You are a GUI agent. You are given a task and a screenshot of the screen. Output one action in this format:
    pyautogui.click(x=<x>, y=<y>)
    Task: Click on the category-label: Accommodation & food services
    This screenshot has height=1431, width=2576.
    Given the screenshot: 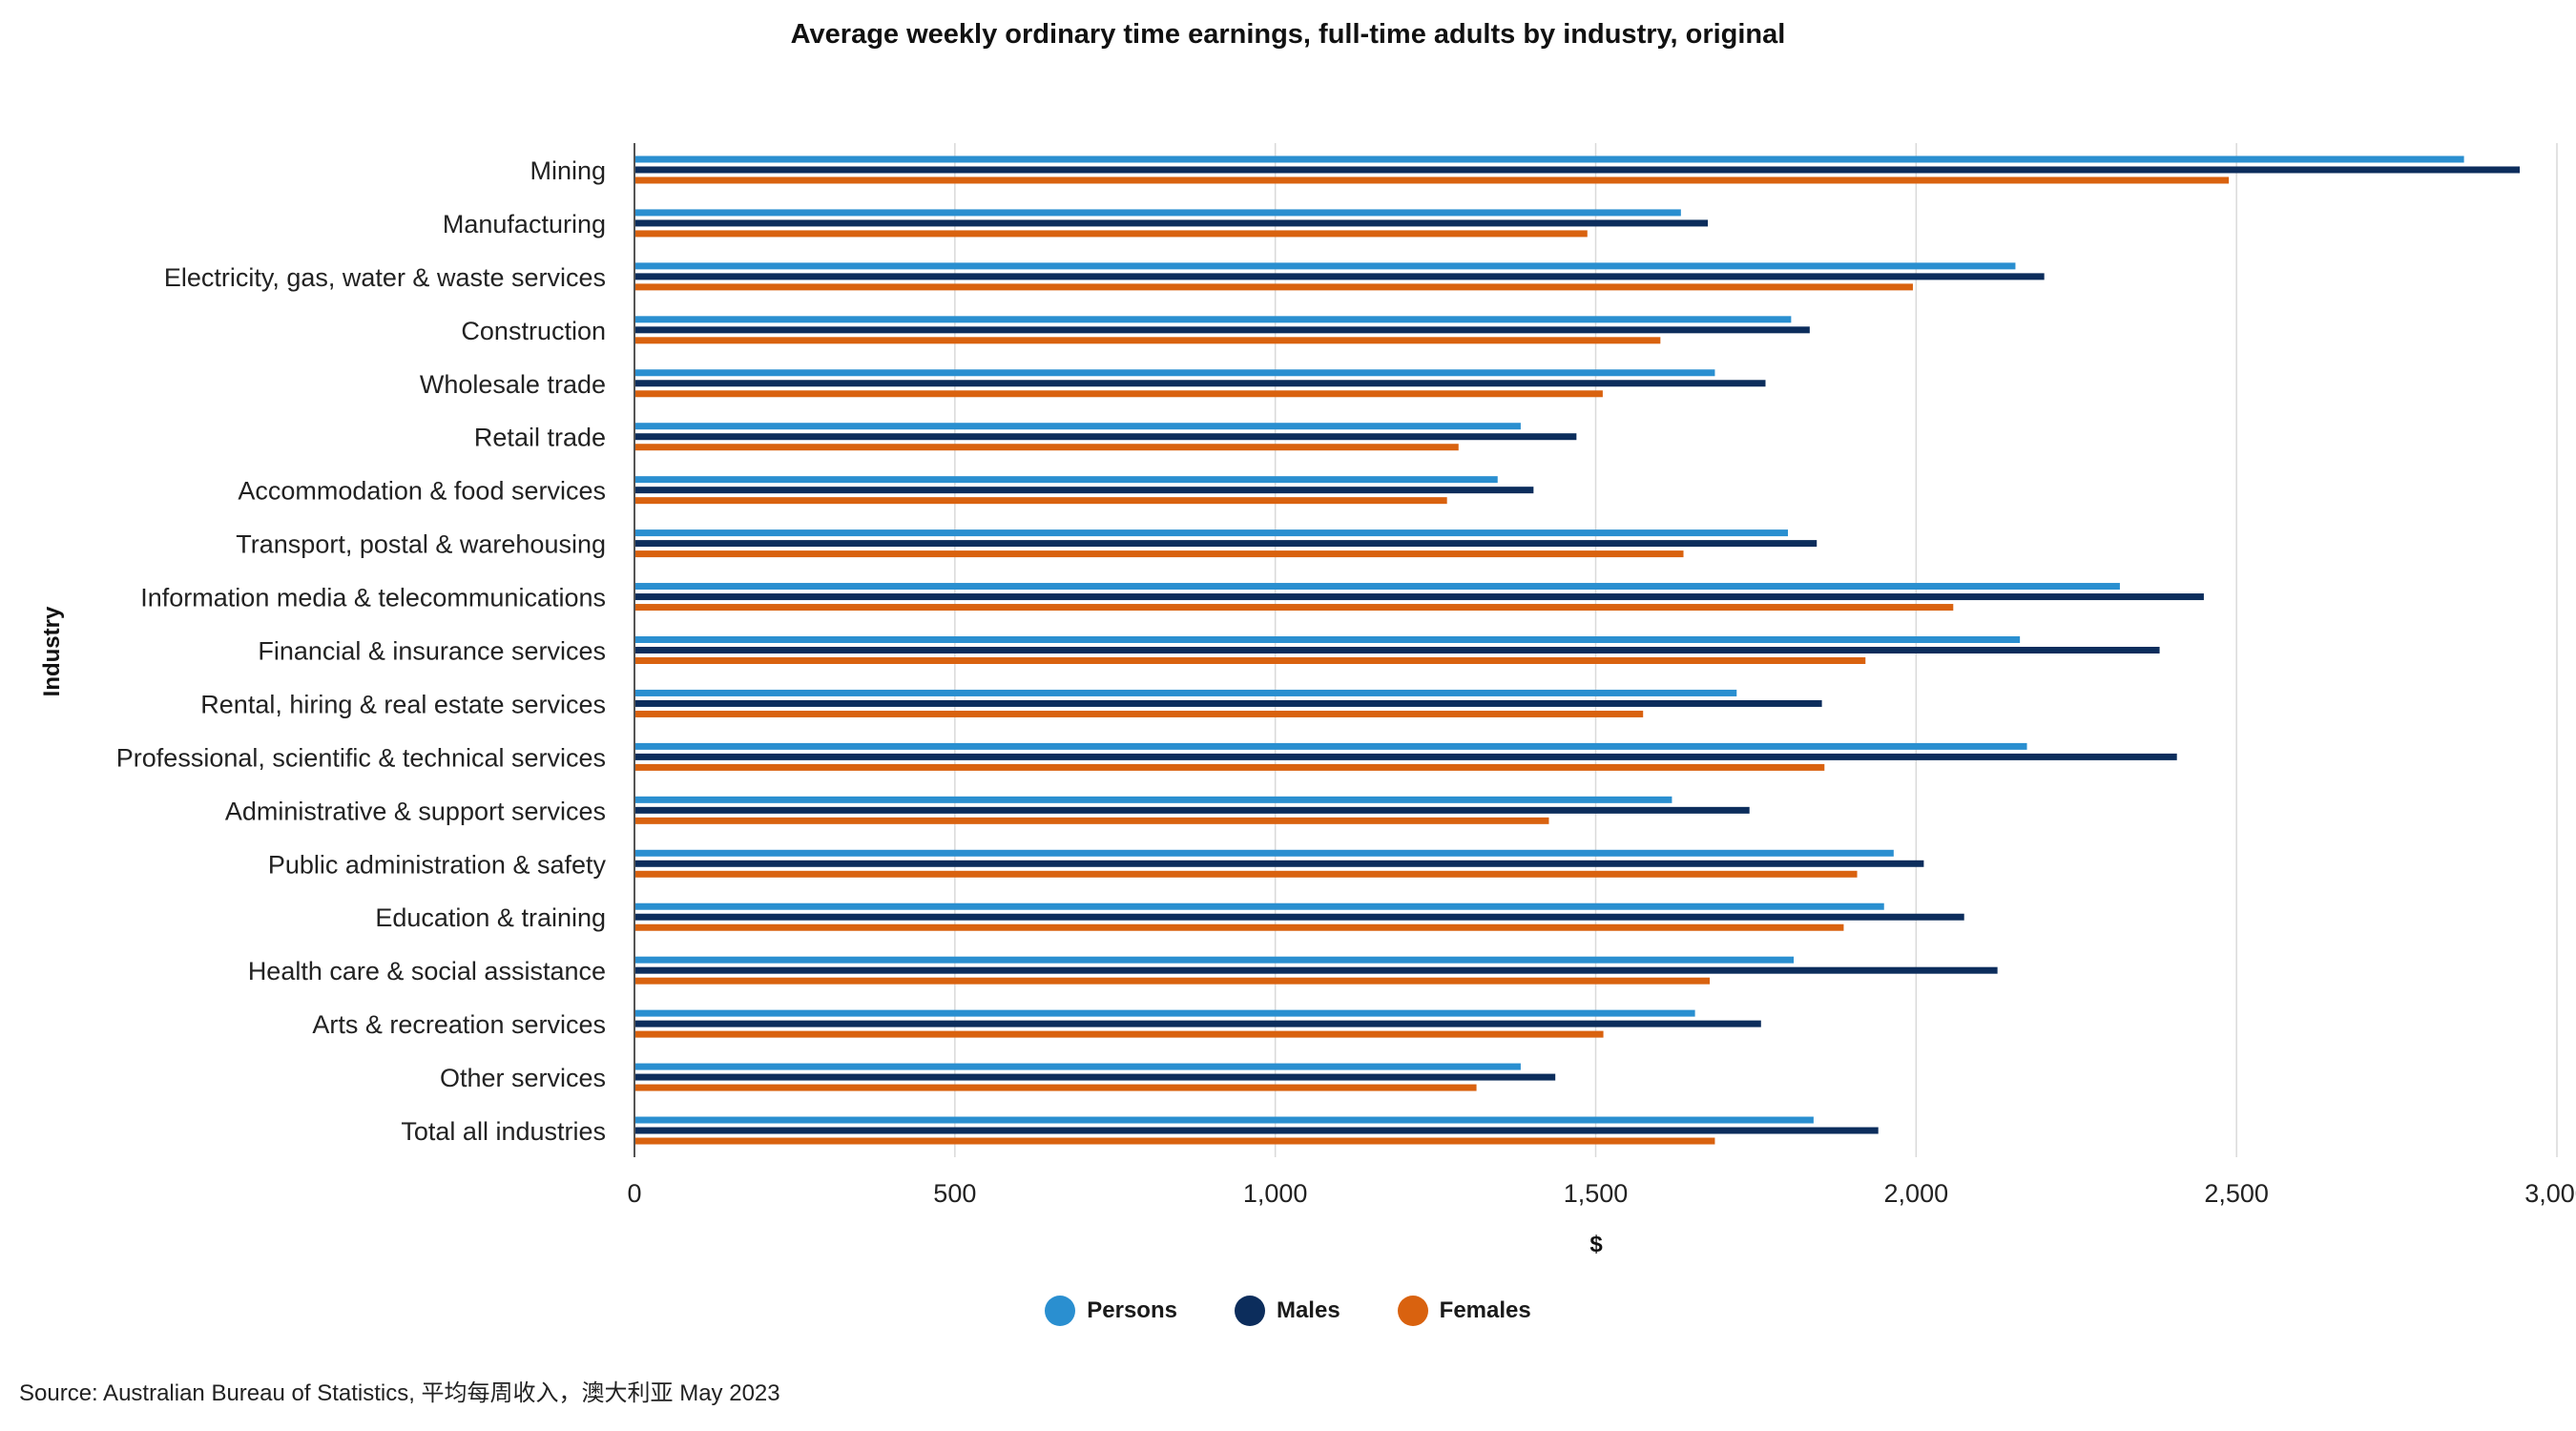 What is the action you would take?
    pyautogui.click(x=422, y=491)
    